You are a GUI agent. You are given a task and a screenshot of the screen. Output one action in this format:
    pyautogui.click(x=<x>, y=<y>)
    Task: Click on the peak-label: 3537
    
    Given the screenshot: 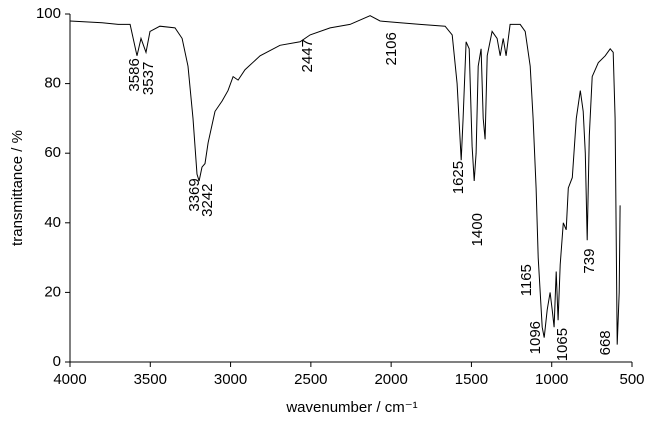 What is the action you would take?
    pyautogui.click(x=148, y=78)
    